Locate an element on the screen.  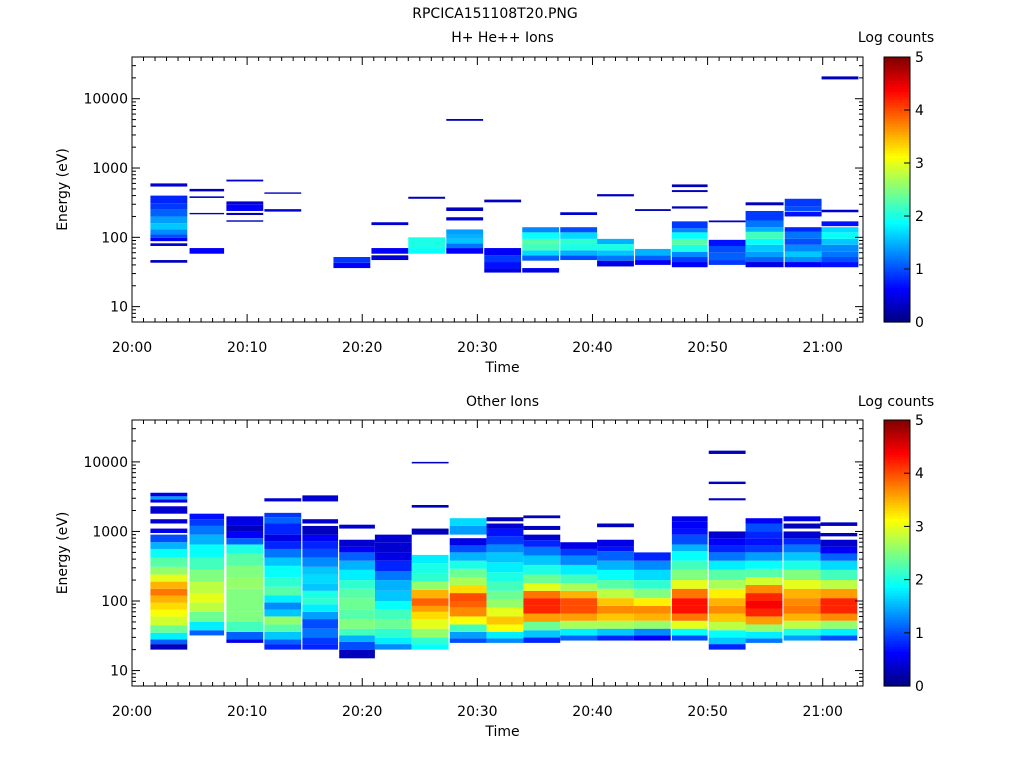
y-tick-label: 1000 is located at coordinates (110, 532).